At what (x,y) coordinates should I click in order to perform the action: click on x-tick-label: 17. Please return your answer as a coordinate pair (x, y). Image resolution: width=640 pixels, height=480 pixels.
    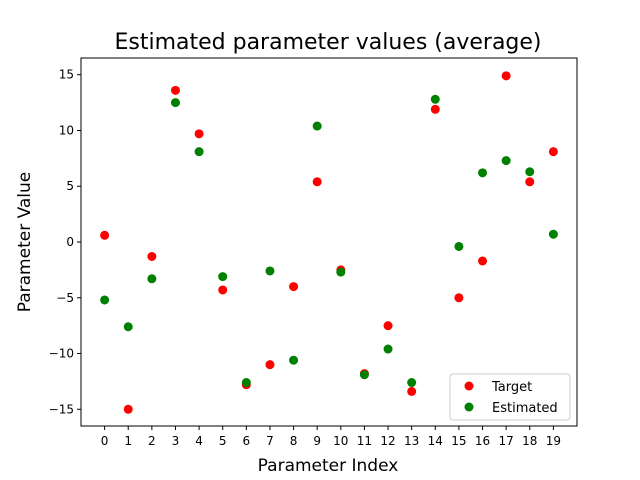
    Looking at the image, I should click on (506, 441).